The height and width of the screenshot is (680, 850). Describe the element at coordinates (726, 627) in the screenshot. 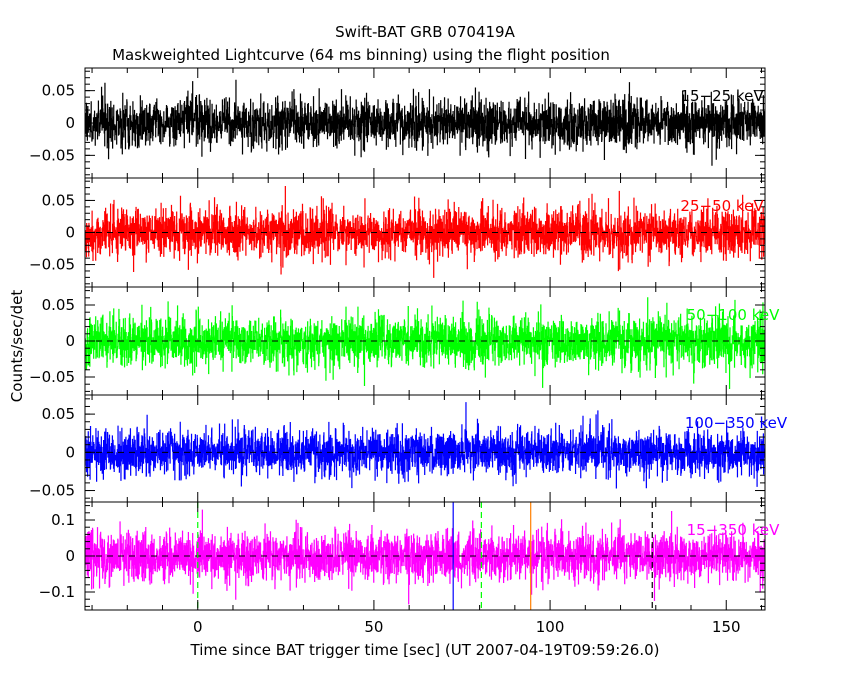

I see `x-tick-label: 150` at that location.